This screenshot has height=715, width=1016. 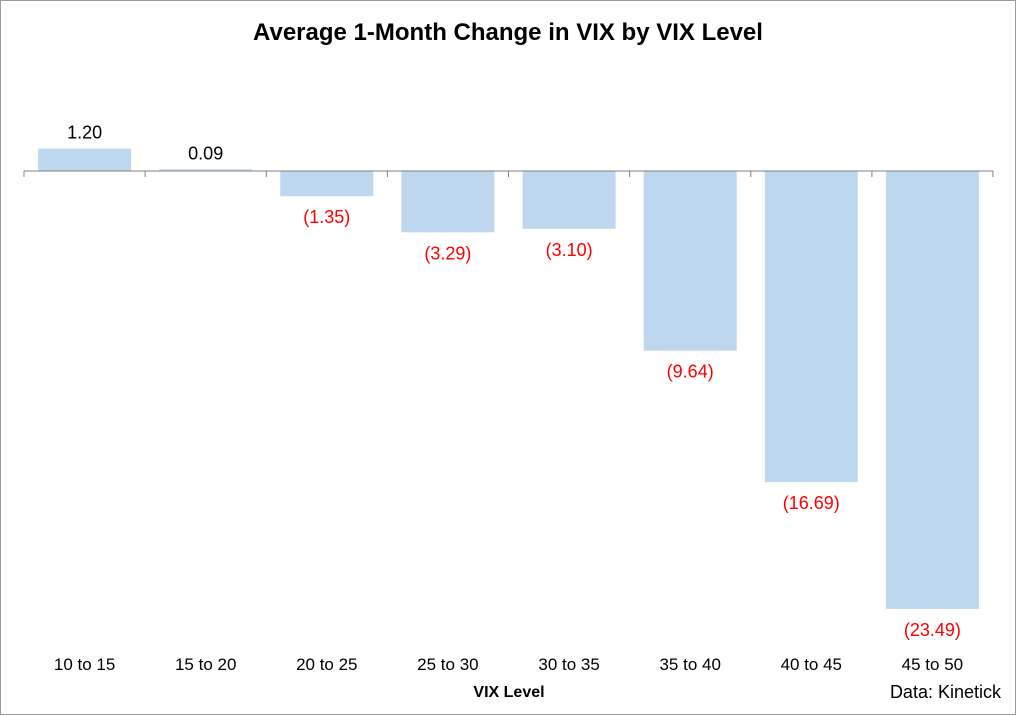 I want to click on data-label-4: (3.29), so click(x=447, y=253).